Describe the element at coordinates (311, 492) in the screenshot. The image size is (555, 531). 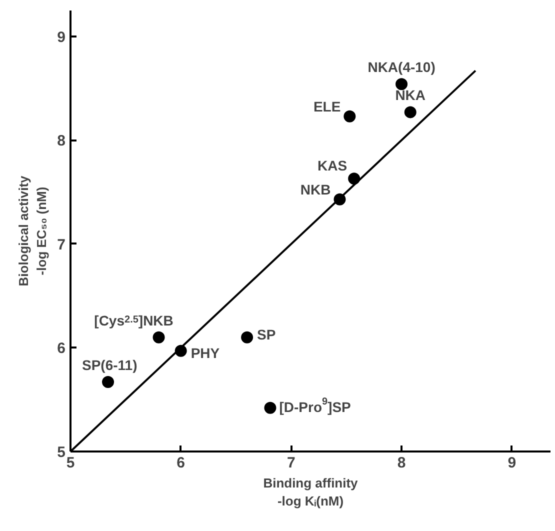
I see `x-axis-title: Binding affinity -log Kᵢ(nM)` at that location.